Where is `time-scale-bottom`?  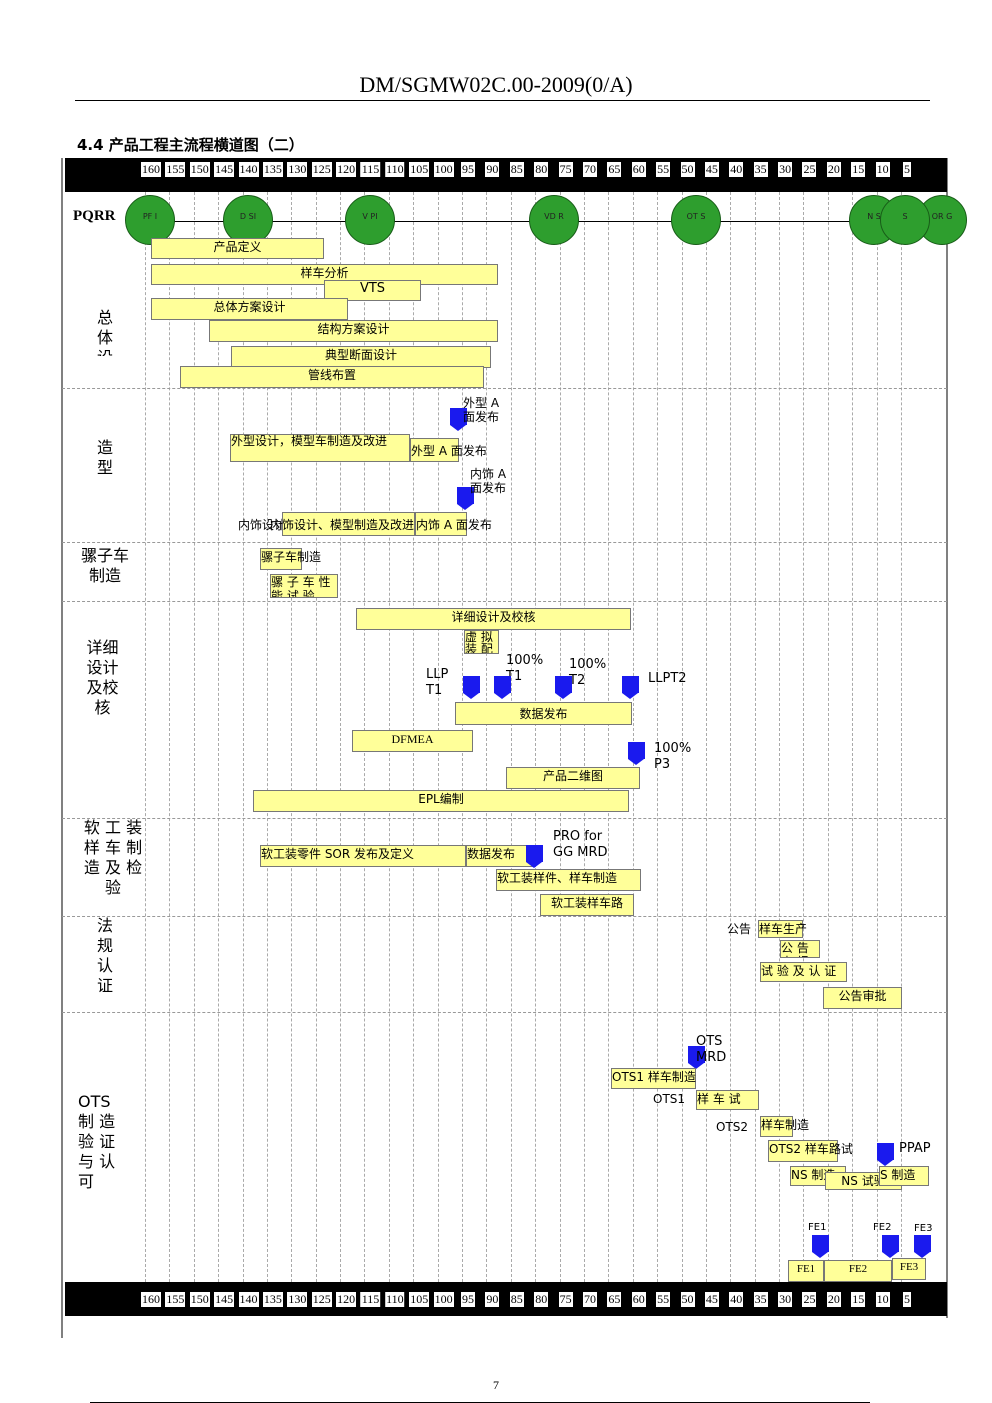 time-scale-bottom is located at coordinates (506, 1299).